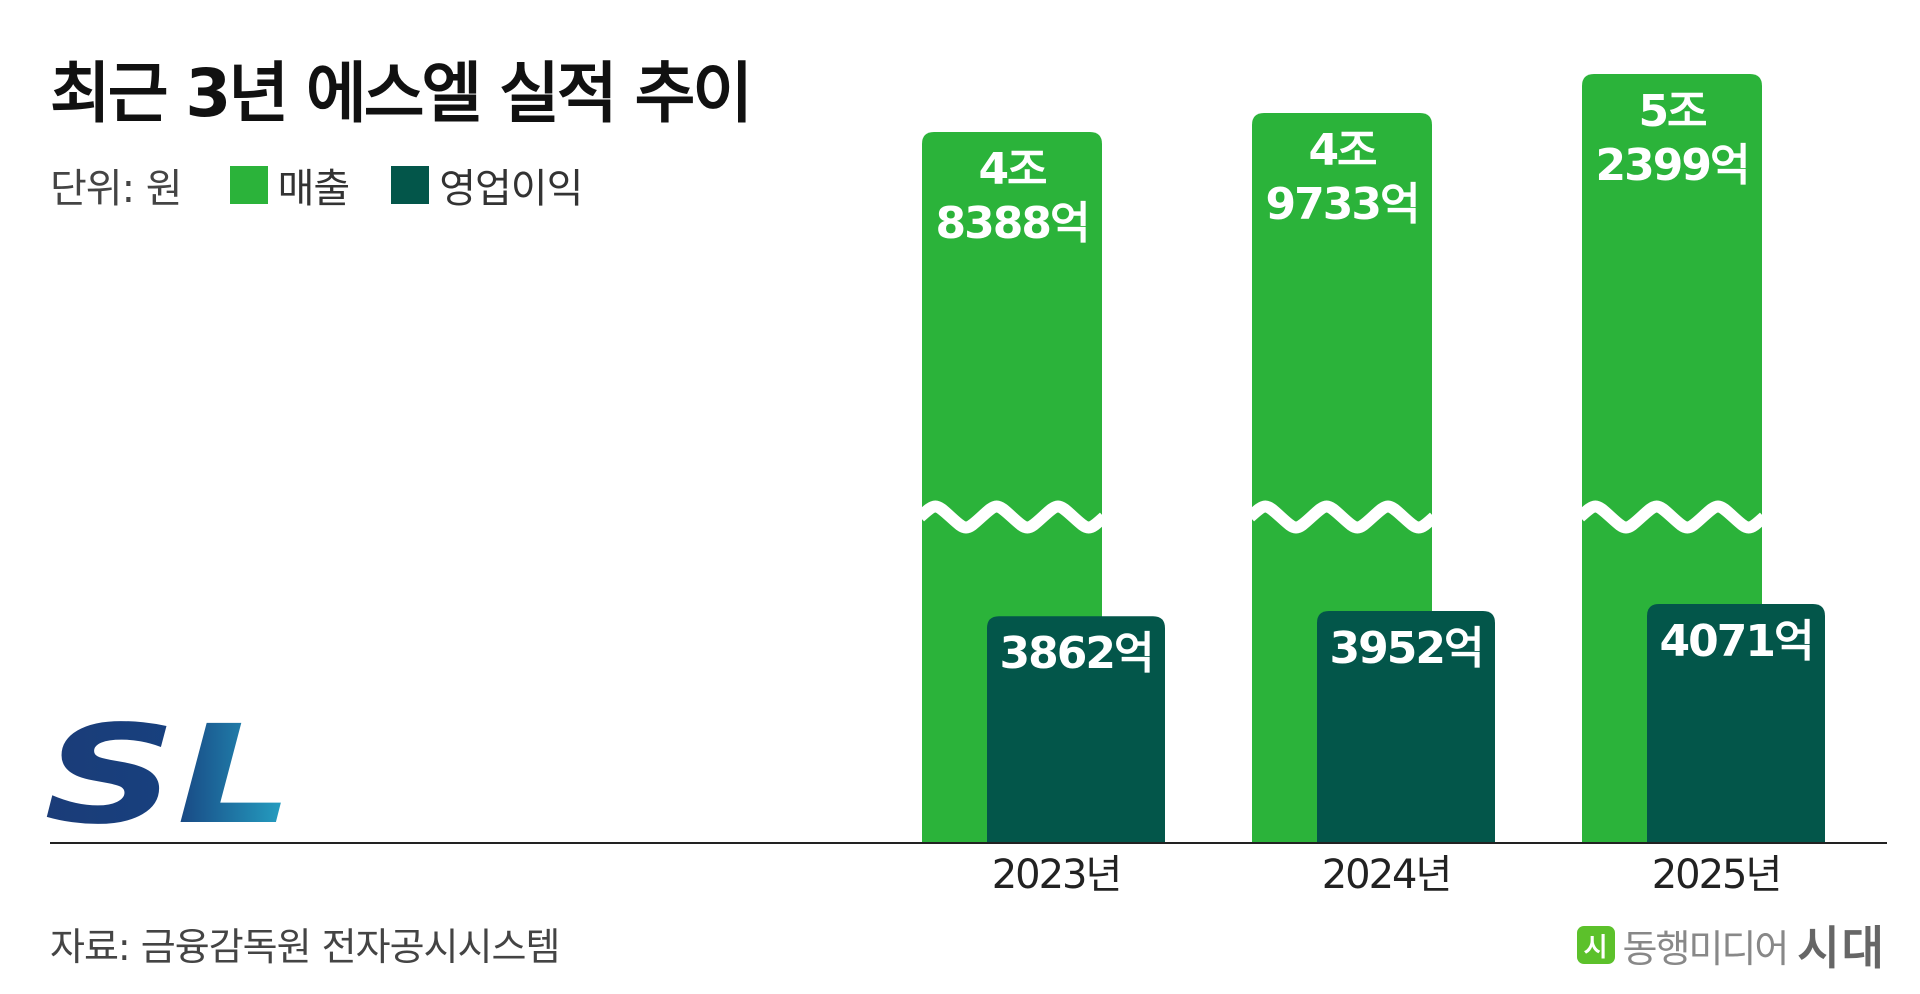  What do you see at coordinates (511, 189) in the screenshot?
I see `legend-label-operating-profit: 영업이익` at bounding box center [511, 189].